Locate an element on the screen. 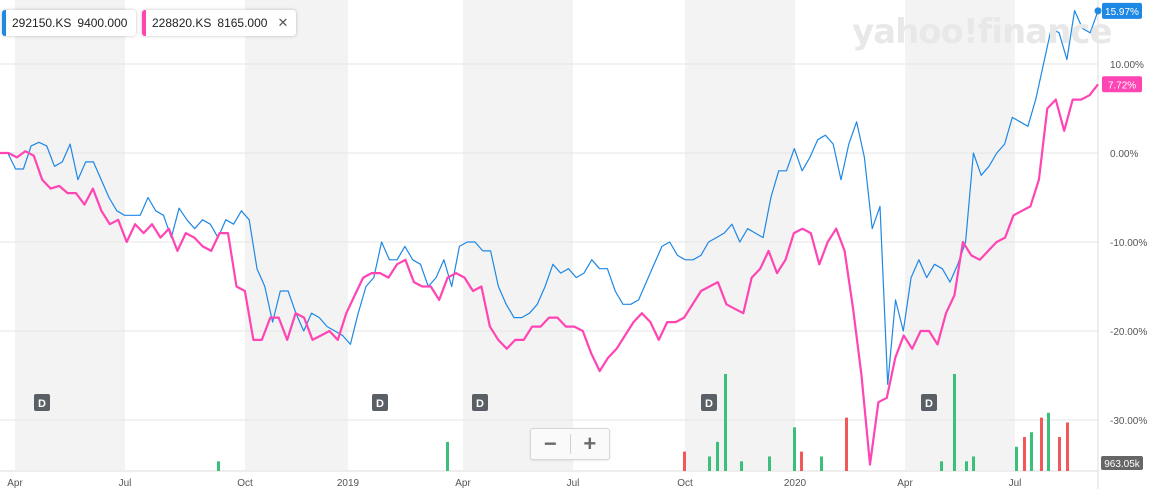 The width and height of the screenshot is (1152, 489). y-axis-labels: 10.00% 0.00% -10.00% -20.00% -30.00% is located at coordinates (1128, 243).